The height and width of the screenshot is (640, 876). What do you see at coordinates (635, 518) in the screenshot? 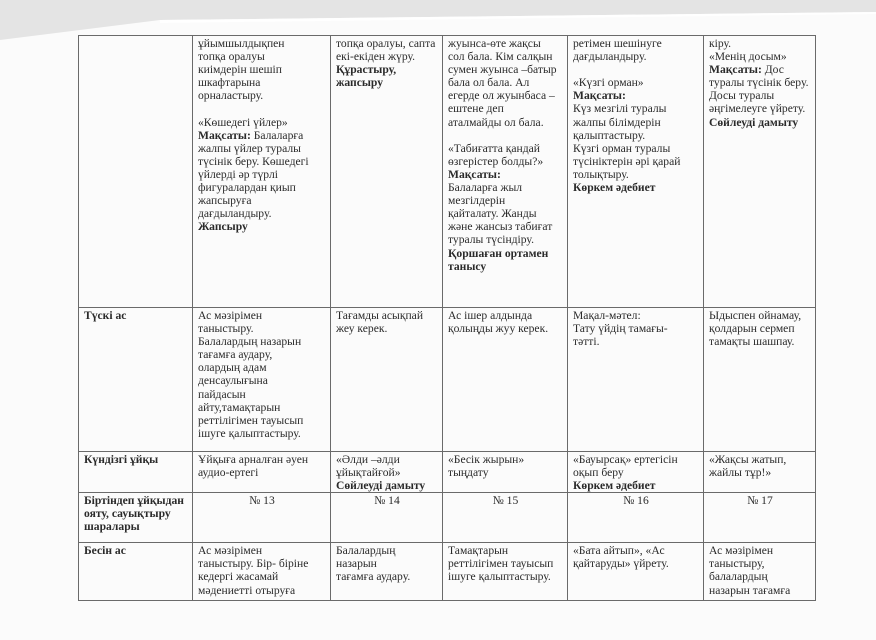
I see `table-cell: № 16` at bounding box center [635, 518].